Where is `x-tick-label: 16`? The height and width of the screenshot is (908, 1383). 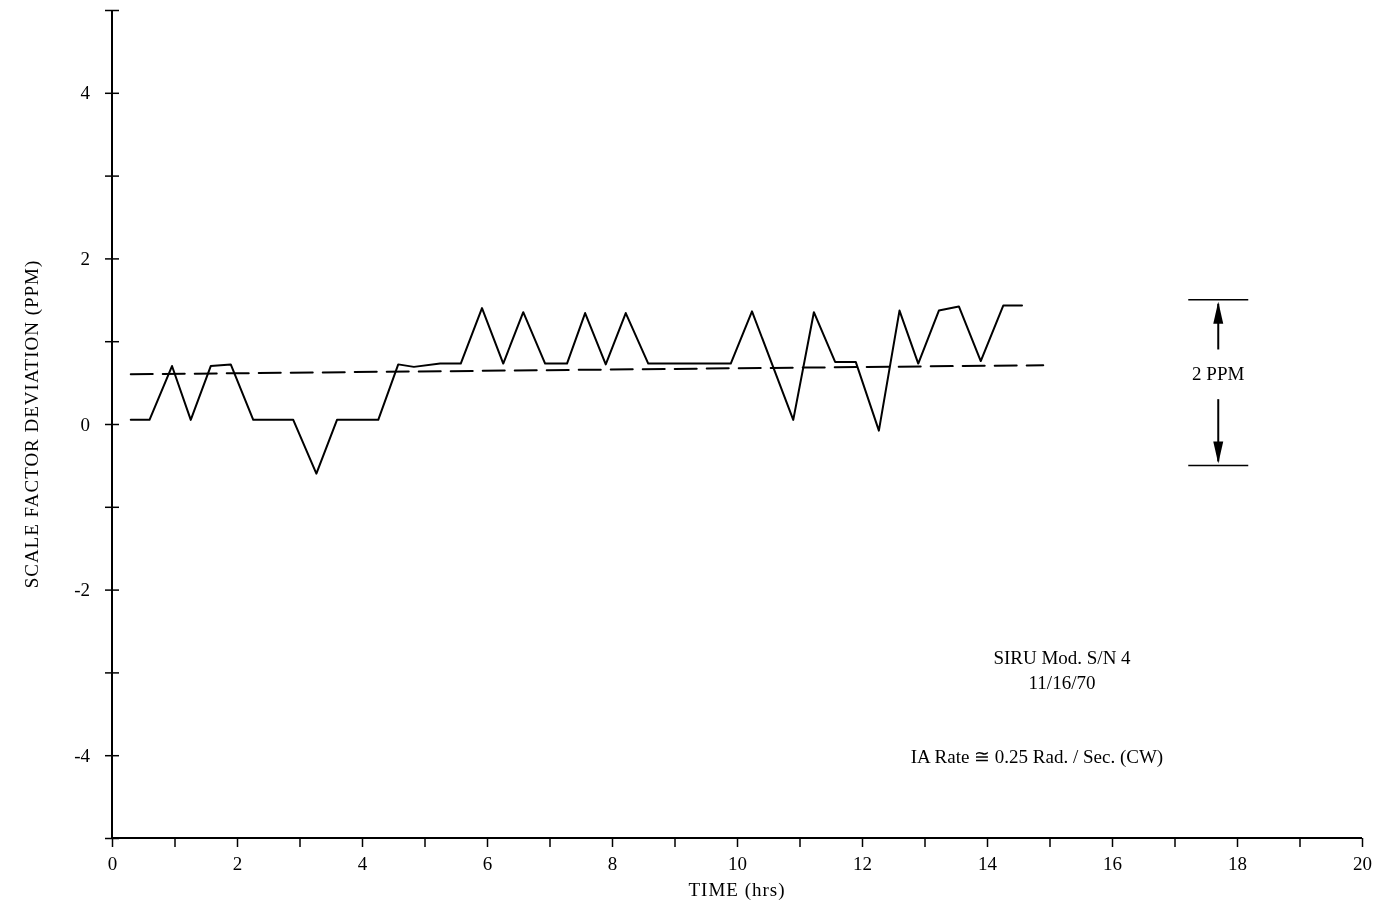
x-tick-label: 16 is located at coordinates (1112, 864).